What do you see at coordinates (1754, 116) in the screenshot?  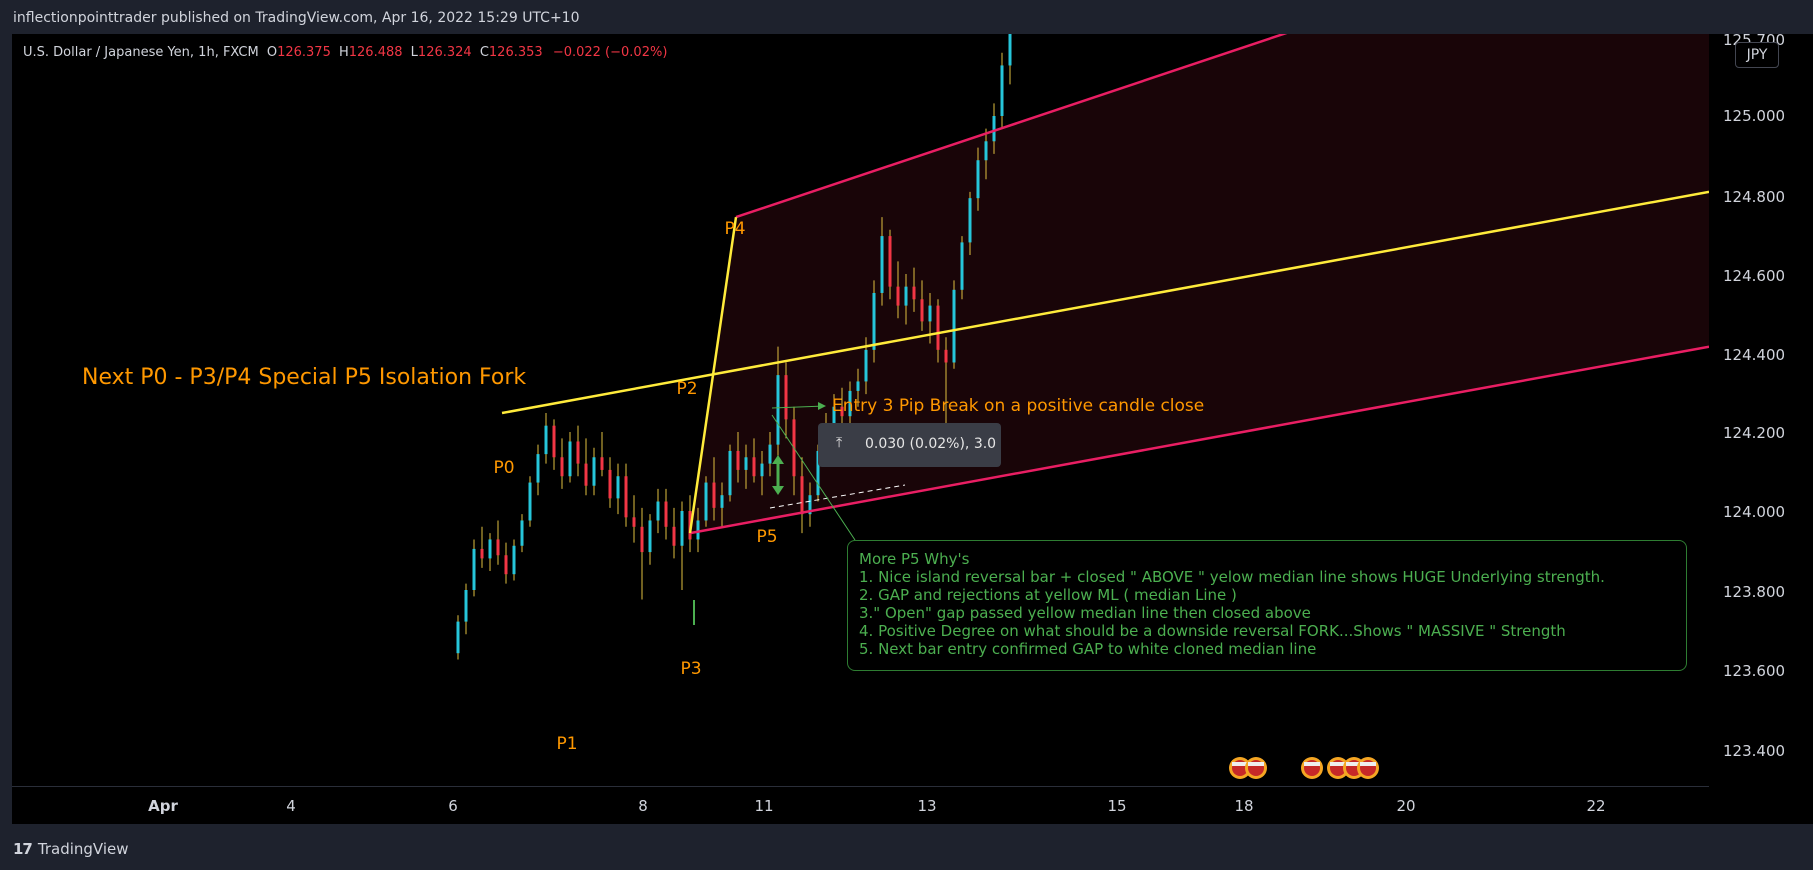 I see `price-tick-label: 125.000` at bounding box center [1754, 116].